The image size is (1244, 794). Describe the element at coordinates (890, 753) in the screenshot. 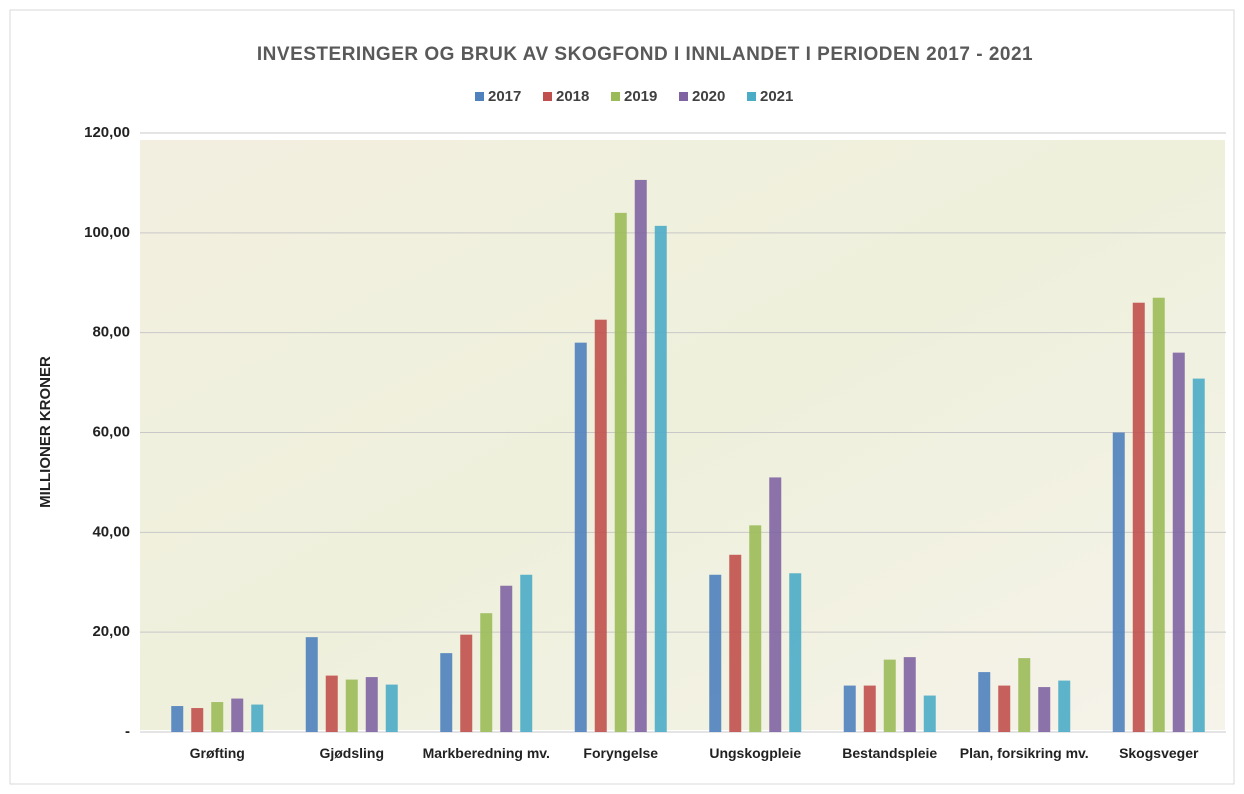

I see `x-tick-label: Bestandspleie` at that location.